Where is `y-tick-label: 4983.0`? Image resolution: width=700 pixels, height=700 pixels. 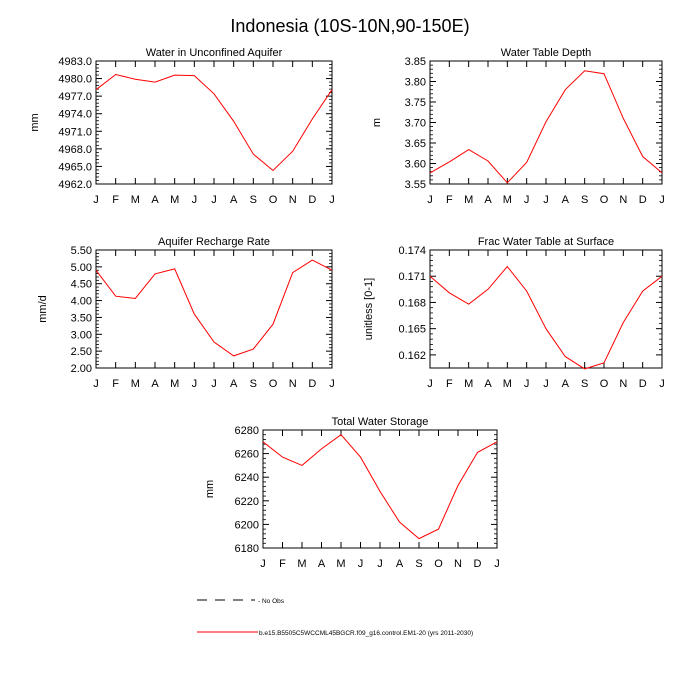
y-tick-label: 4983.0 is located at coordinates (75, 62).